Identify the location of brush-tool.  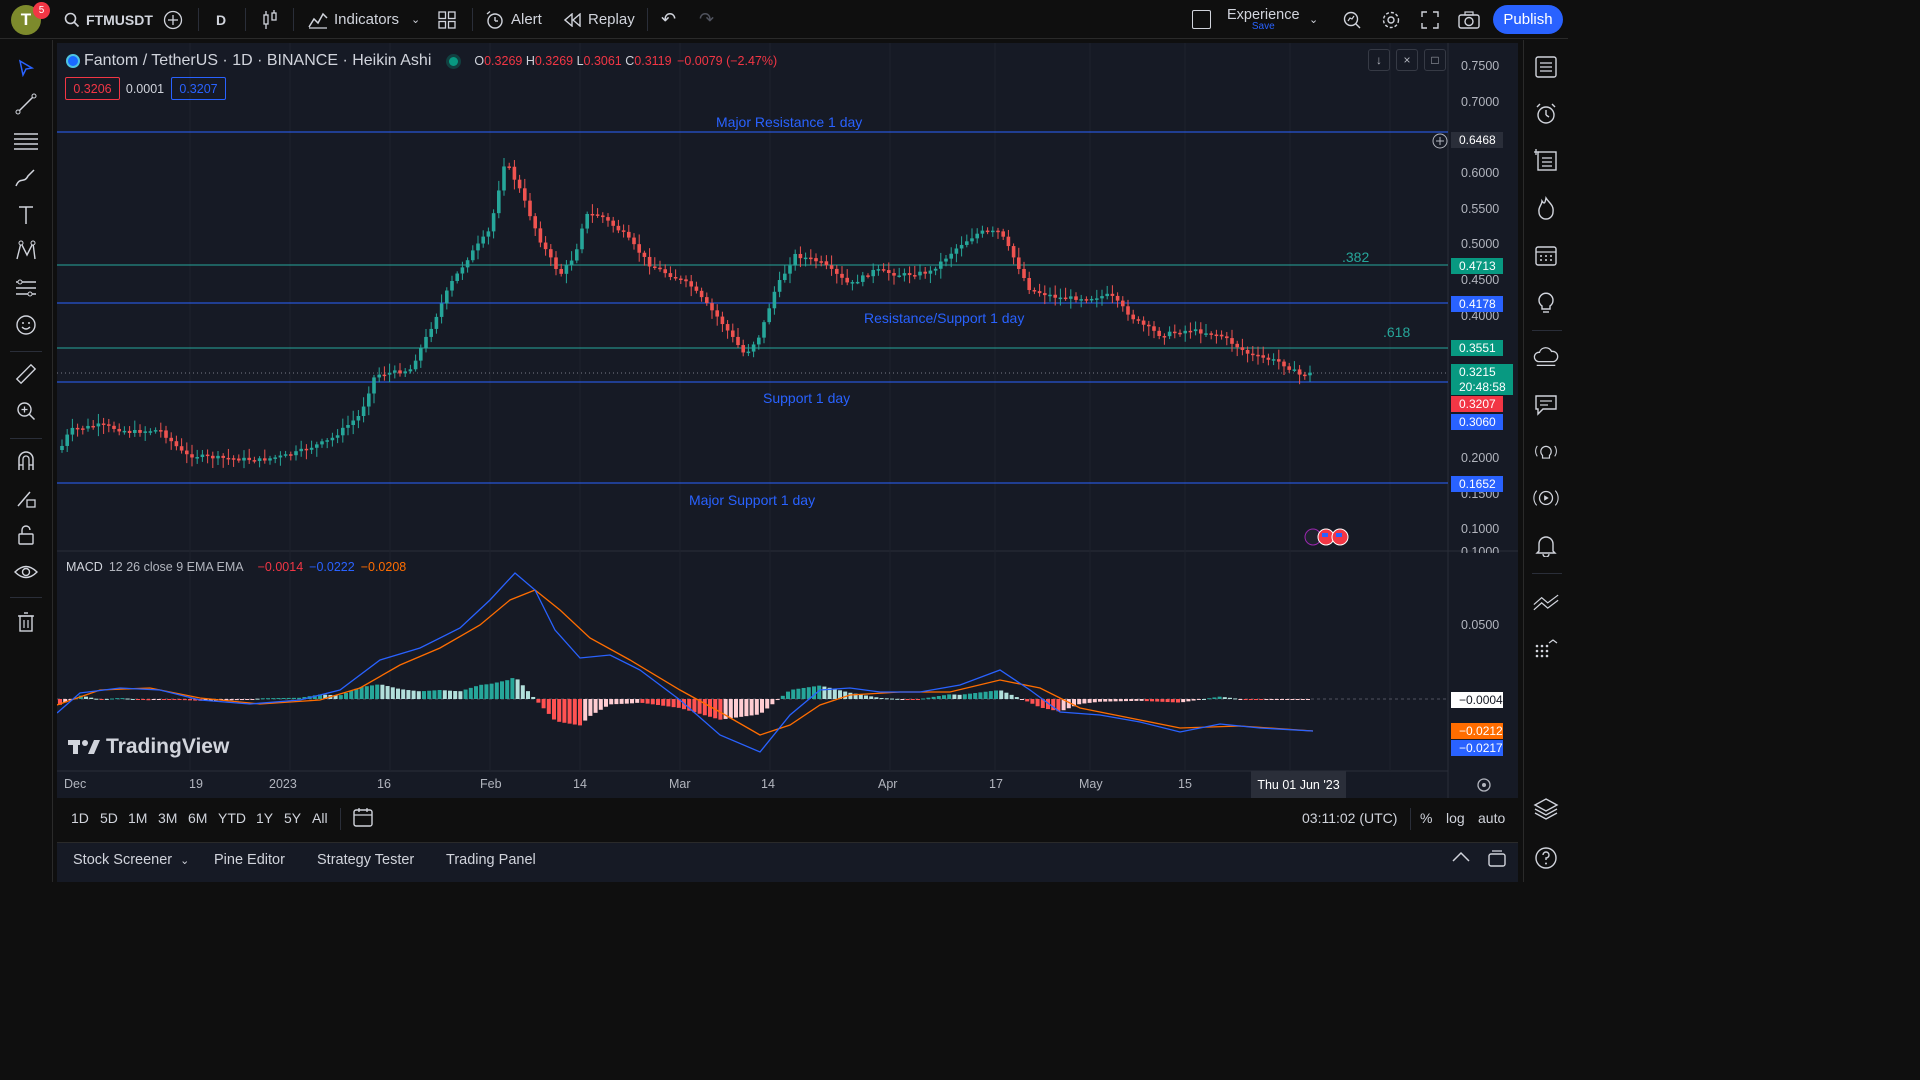
(26, 178).